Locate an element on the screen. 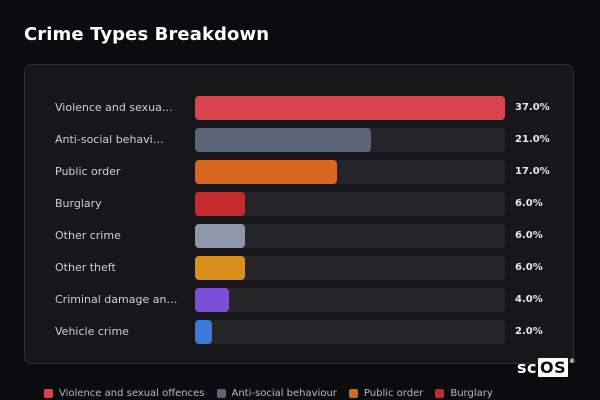 The width and height of the screenshot is (600, 400). legend-label: Violence and sexual offences is located at coordinates (132, 393).